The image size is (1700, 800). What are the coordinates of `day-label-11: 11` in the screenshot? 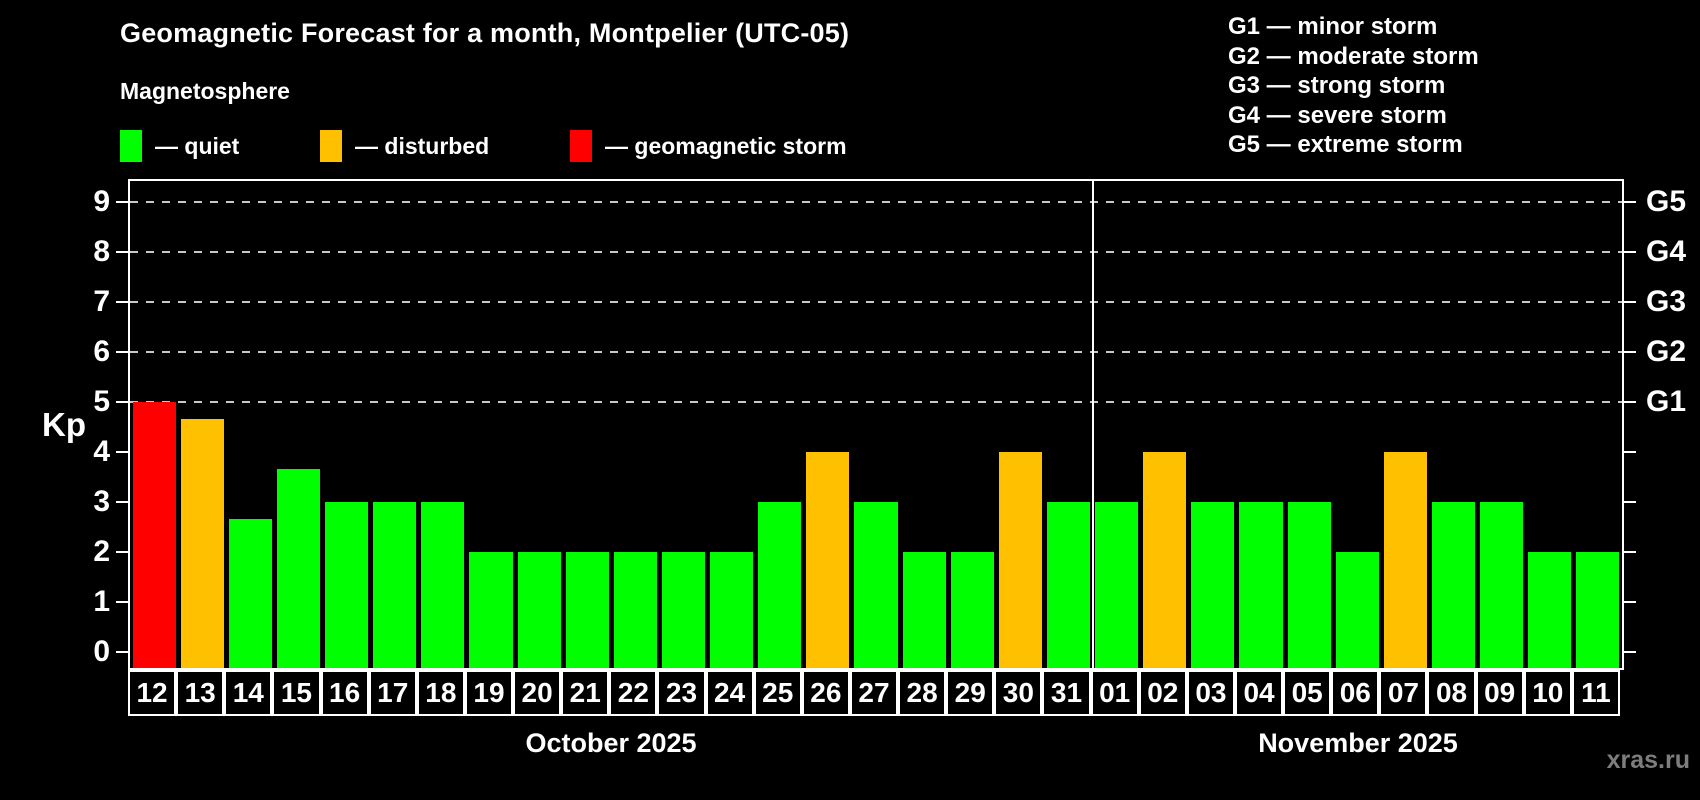 It's located at (1595, 693).